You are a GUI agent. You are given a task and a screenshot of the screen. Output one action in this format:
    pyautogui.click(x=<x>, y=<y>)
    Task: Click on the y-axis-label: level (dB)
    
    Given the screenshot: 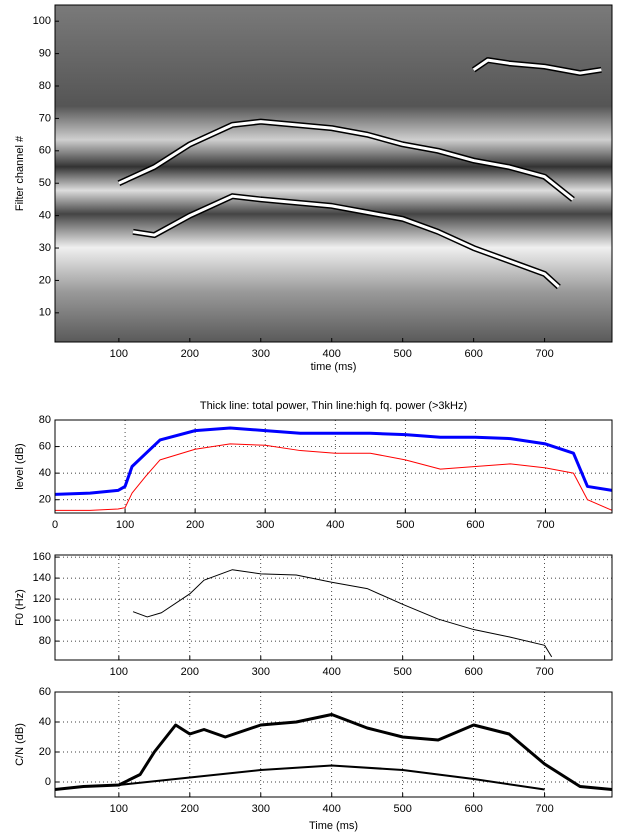 What is the action you would take?
    pyautogui.click(x=20, y=466)
    